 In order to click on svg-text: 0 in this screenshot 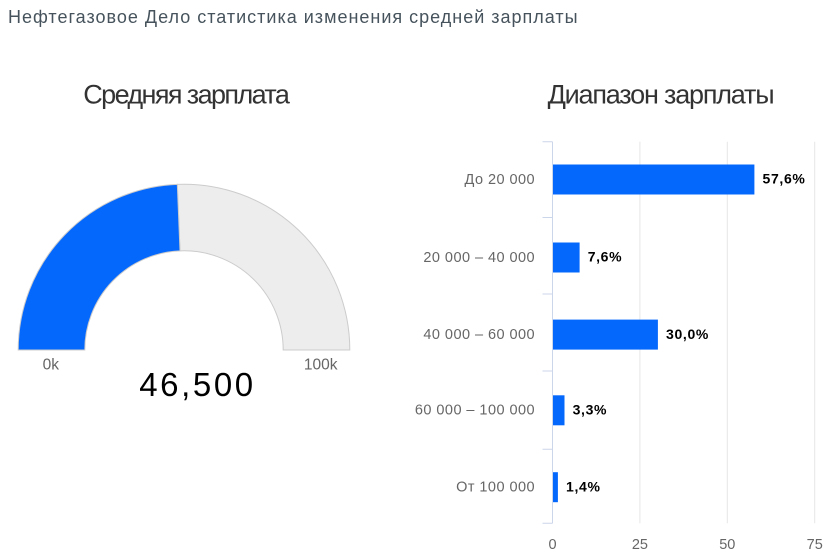, I will do `click(552, 545)`.